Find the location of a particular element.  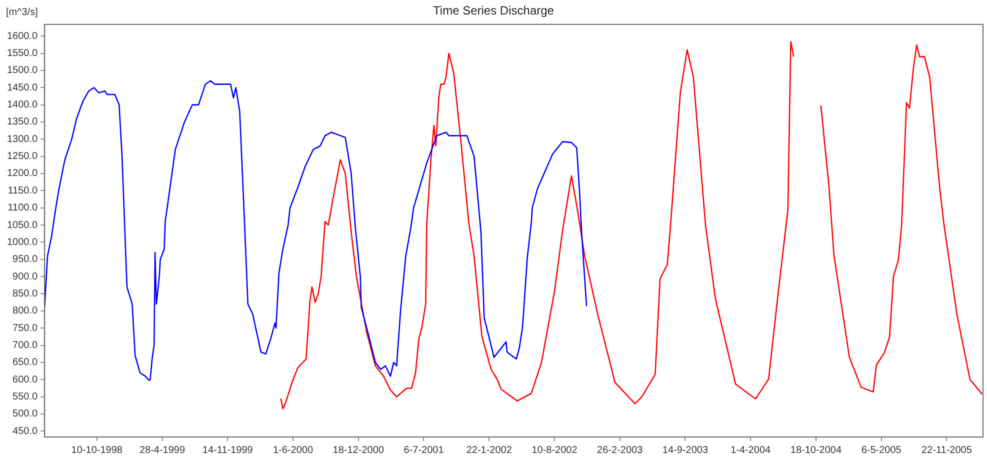

y-tick-label: 1100.0 is located at coordinates (23, 208).